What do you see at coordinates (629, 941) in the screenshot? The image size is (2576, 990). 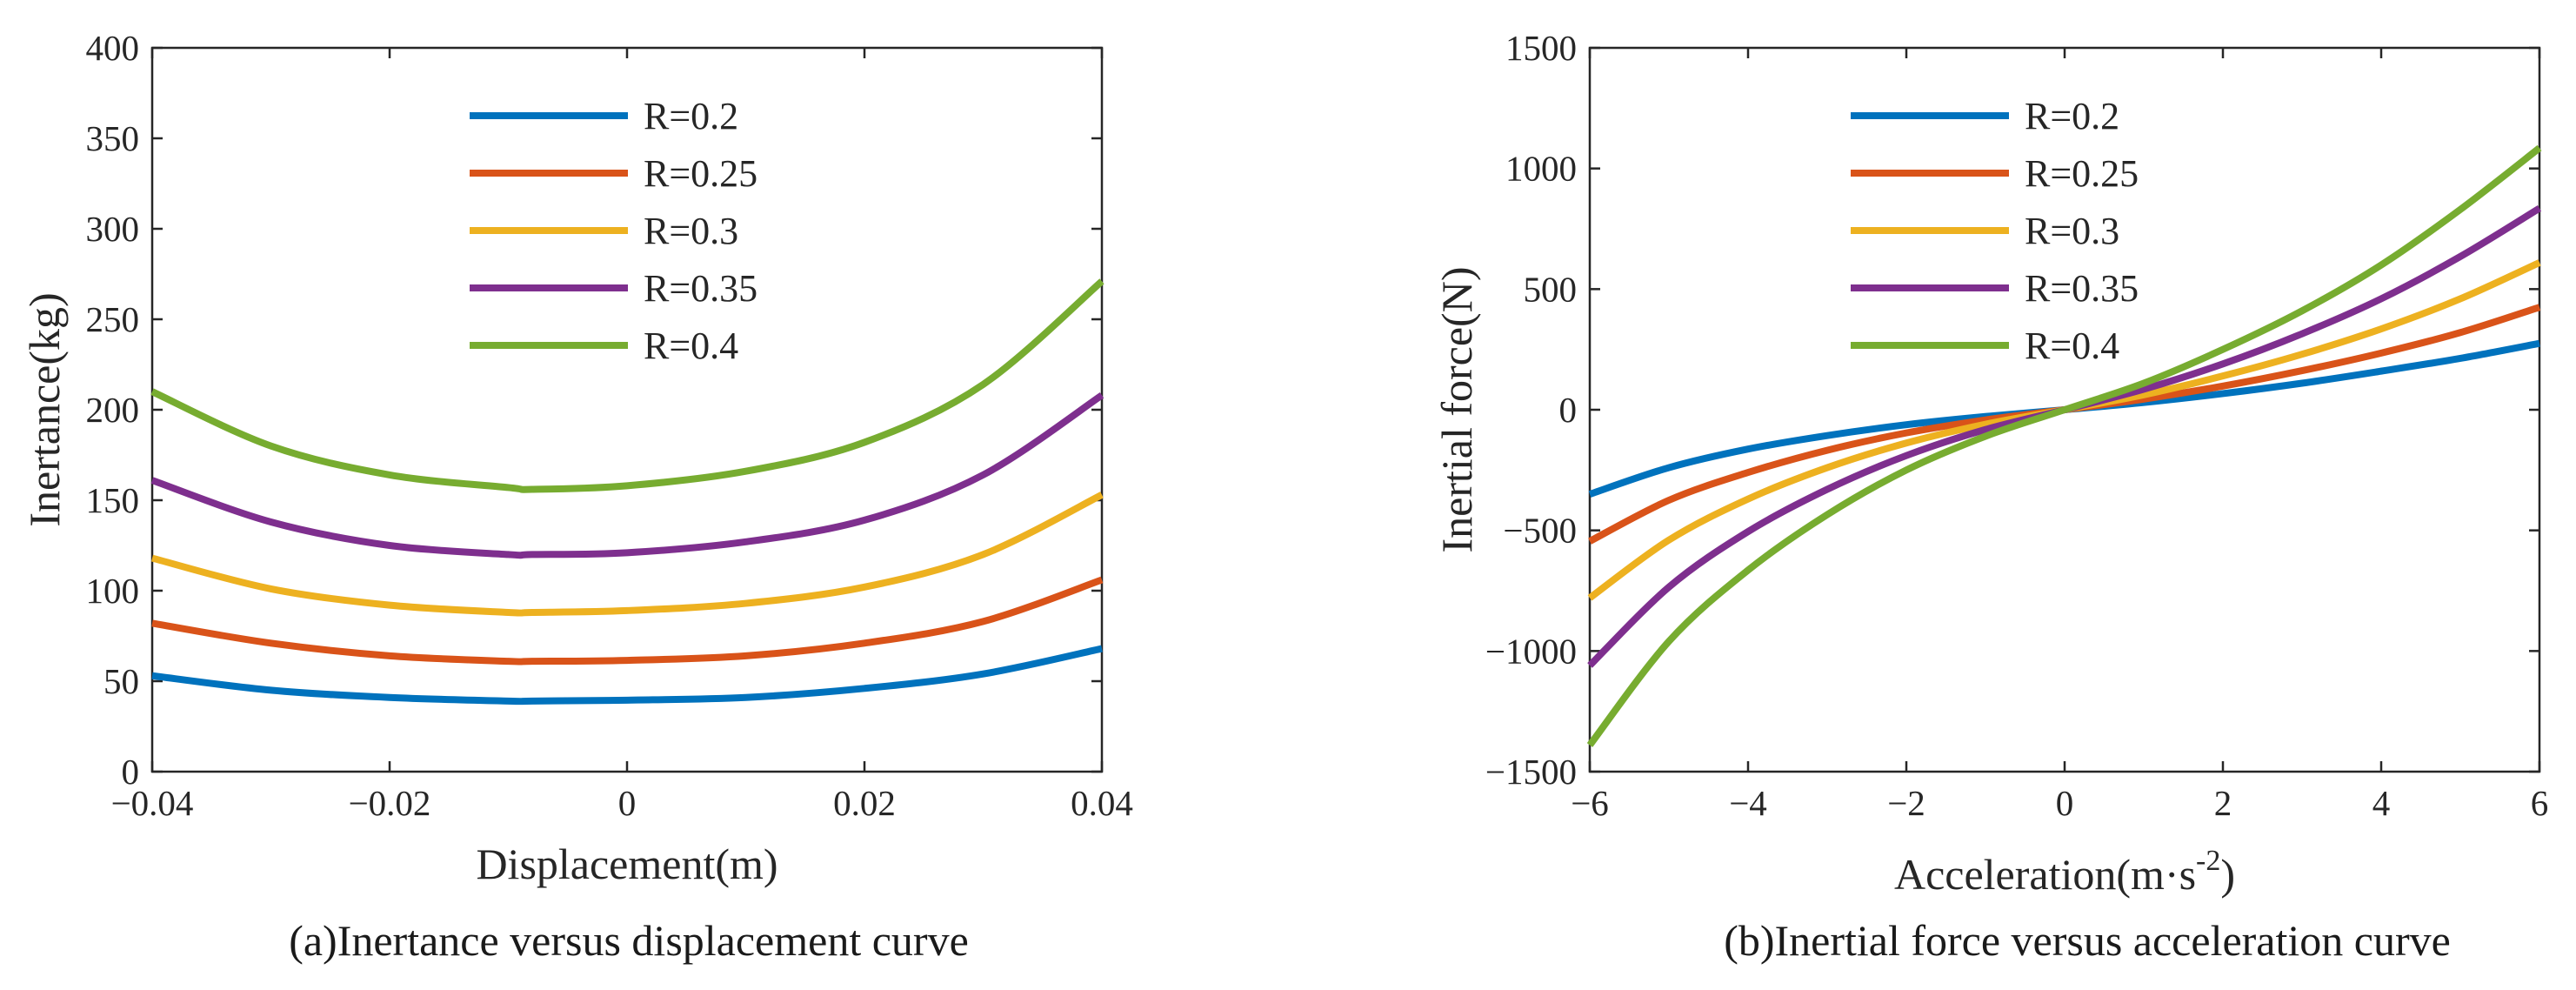 I see `chart-a-caption: (a)Inertance versus displacement curve` at bounding box center [629, 941].